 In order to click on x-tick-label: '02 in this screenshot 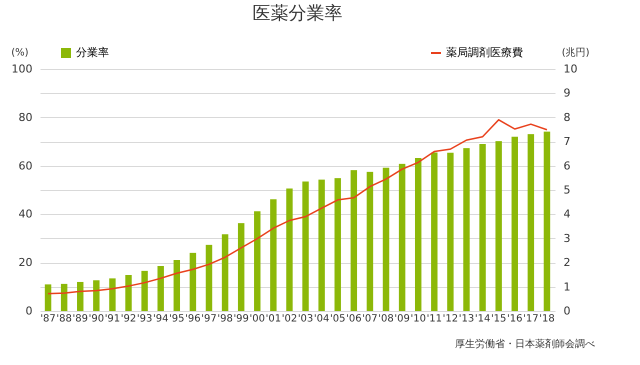, I will do `click(290, 319)`.